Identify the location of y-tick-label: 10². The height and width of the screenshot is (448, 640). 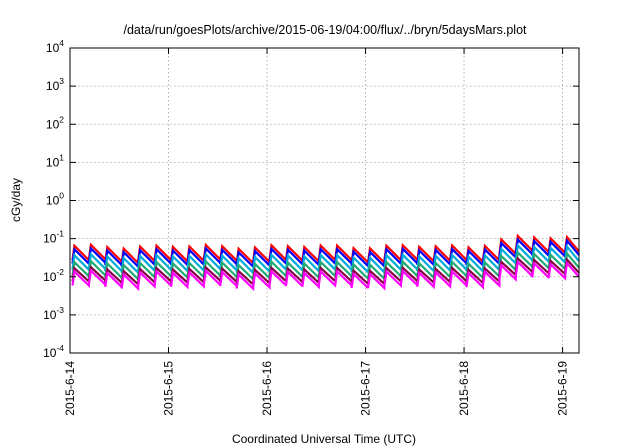
(55, 122).